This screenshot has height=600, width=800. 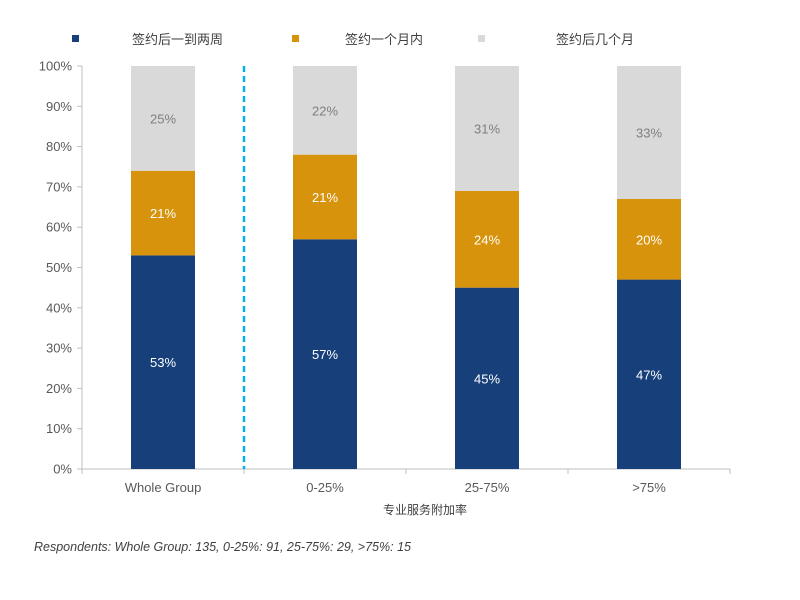 I want to click on x-axis-title: 专业服务附加率, so click(x=425, y=509).